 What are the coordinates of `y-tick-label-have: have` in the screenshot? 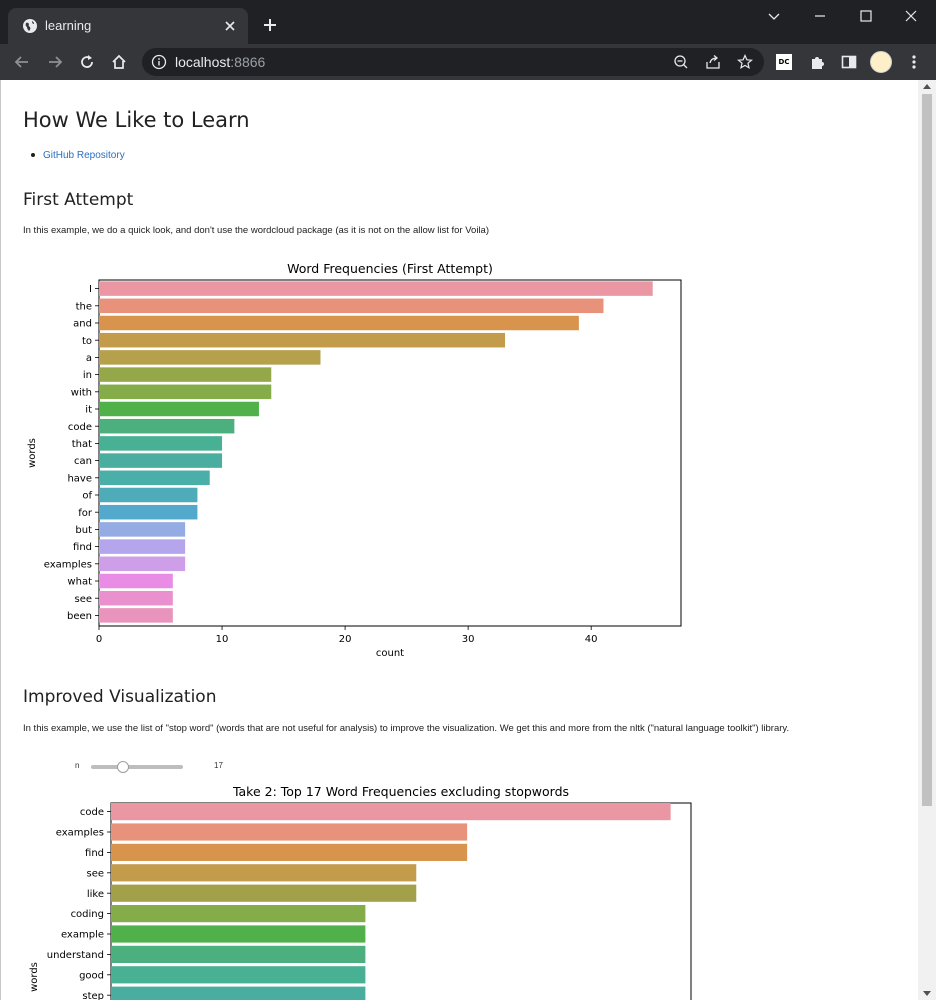 It's located at (79, 478).